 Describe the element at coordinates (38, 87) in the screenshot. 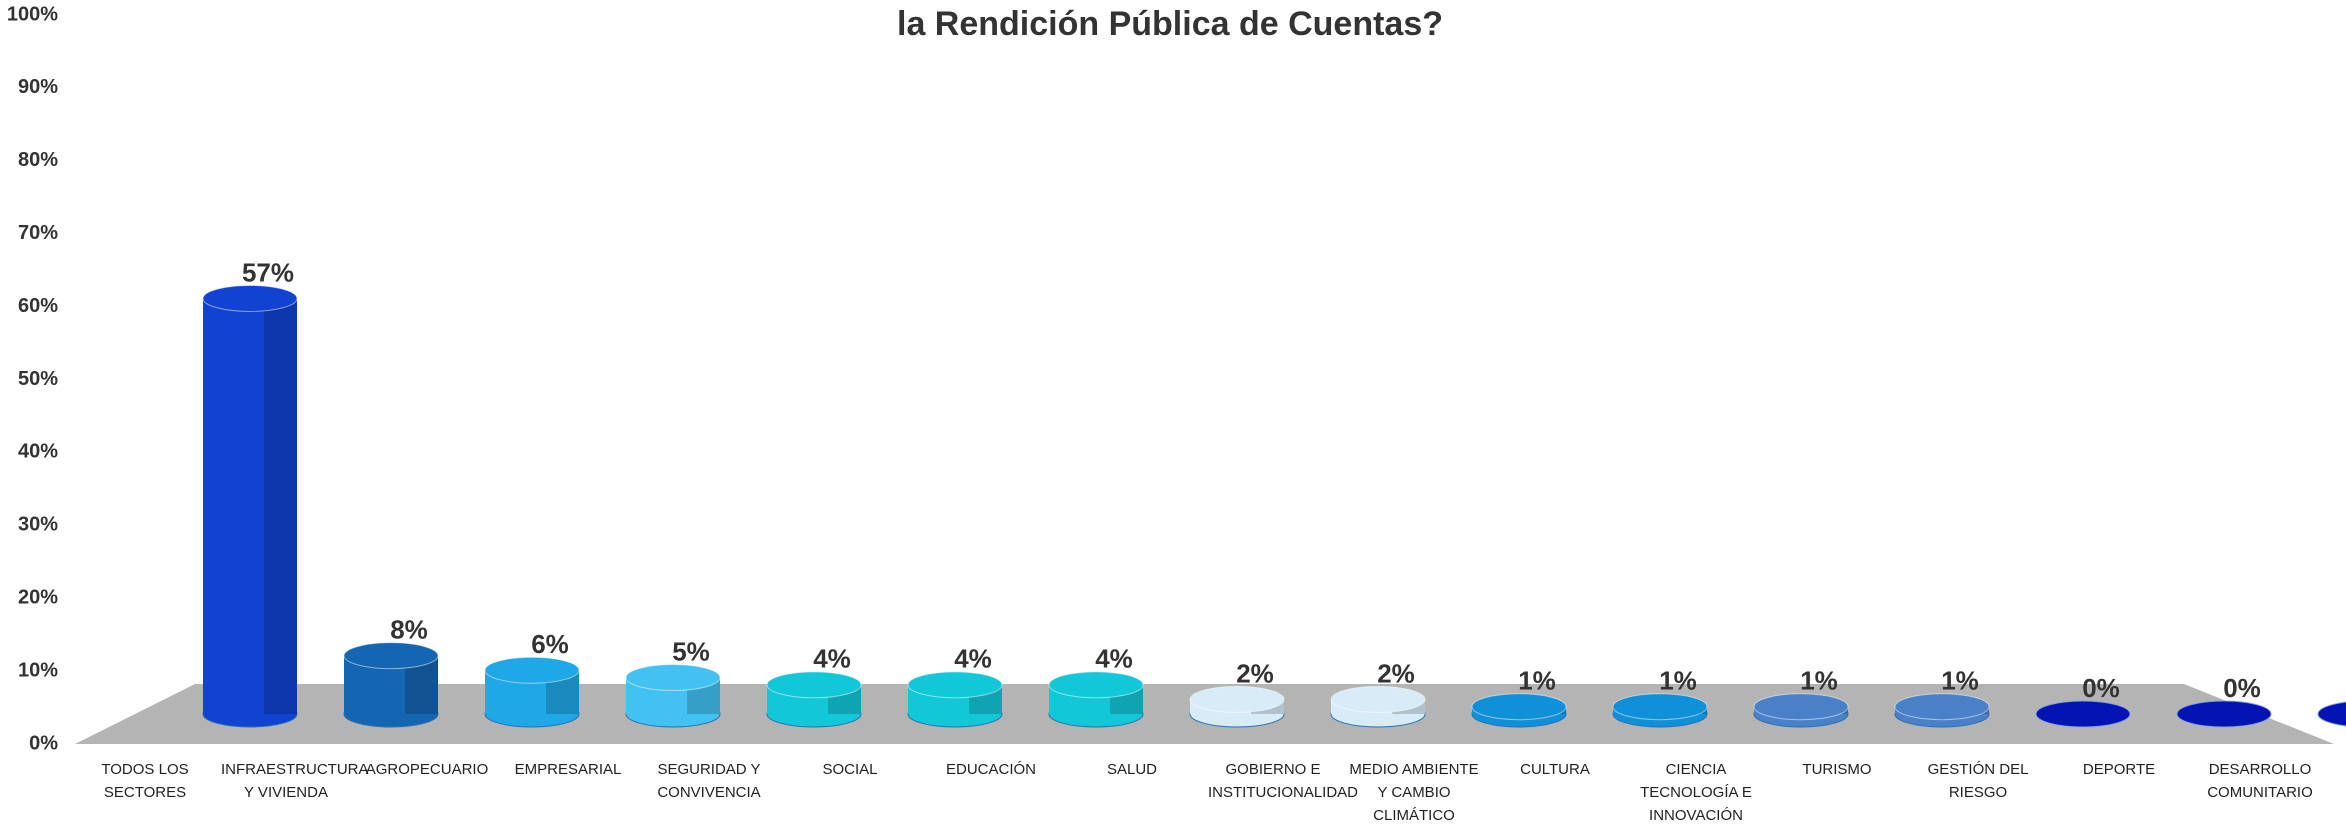

I see `y-tick-label: 90%` at that location.